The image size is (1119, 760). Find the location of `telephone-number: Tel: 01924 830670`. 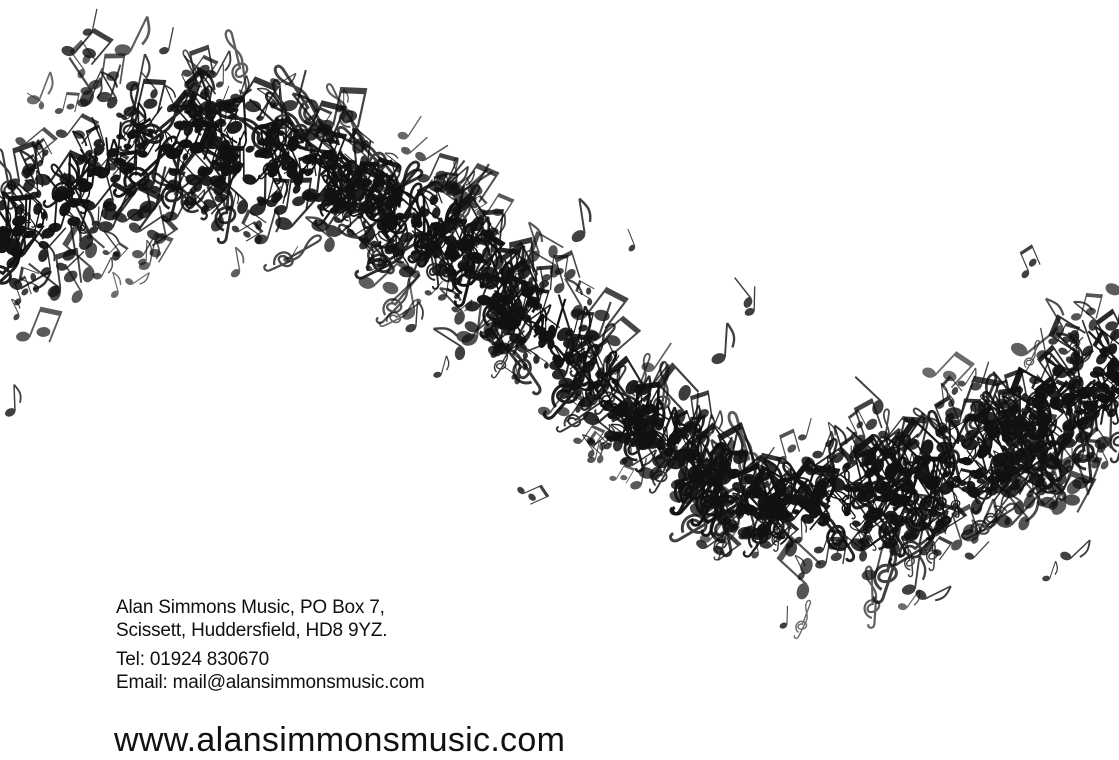

telephone-number: Tel: 01924 830670 is located at coordinates (270, 659).